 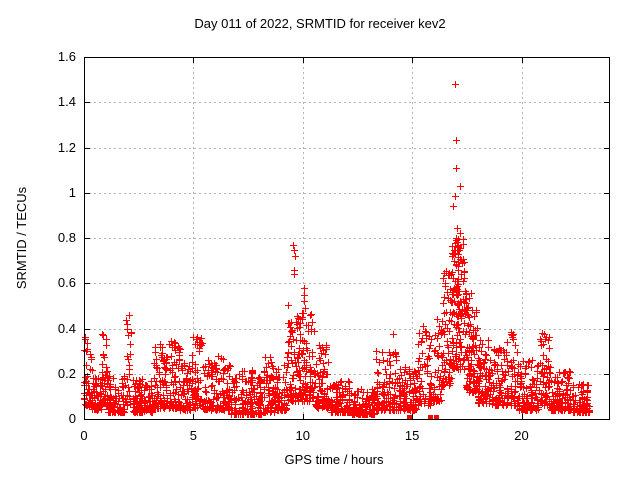 What do you see at coordinates (66, 56) in the screenshot?
I see `y-tick-label: 1.6` at bounding box center [66, 56].